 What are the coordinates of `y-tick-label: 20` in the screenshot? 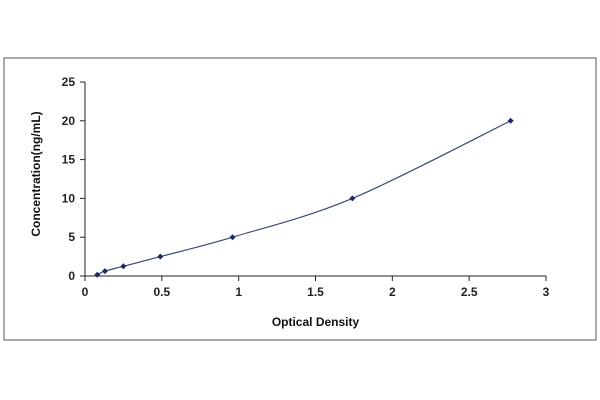 It's located at (69, 121).